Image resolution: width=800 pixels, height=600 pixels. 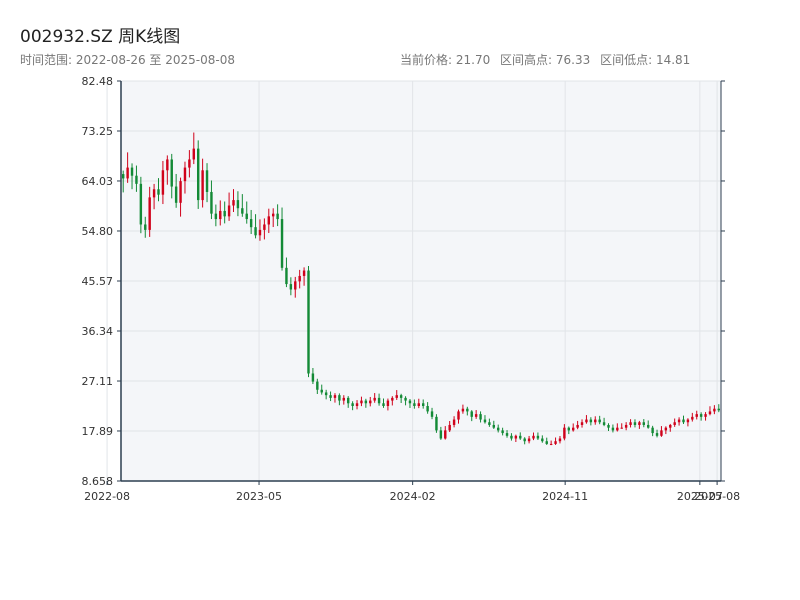 I want to click on y-tick-label: 17.89, so click(x=98, y=431).